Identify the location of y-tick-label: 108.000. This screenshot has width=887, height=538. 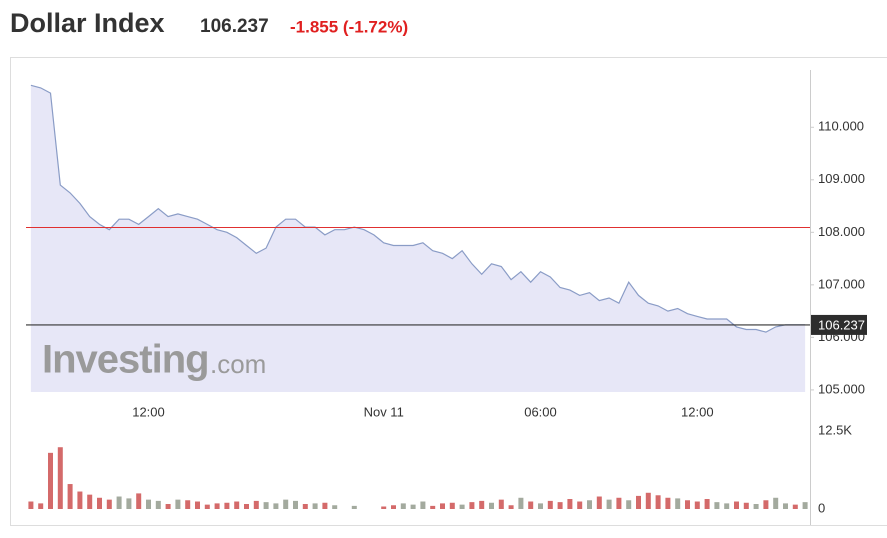
(841, 231).